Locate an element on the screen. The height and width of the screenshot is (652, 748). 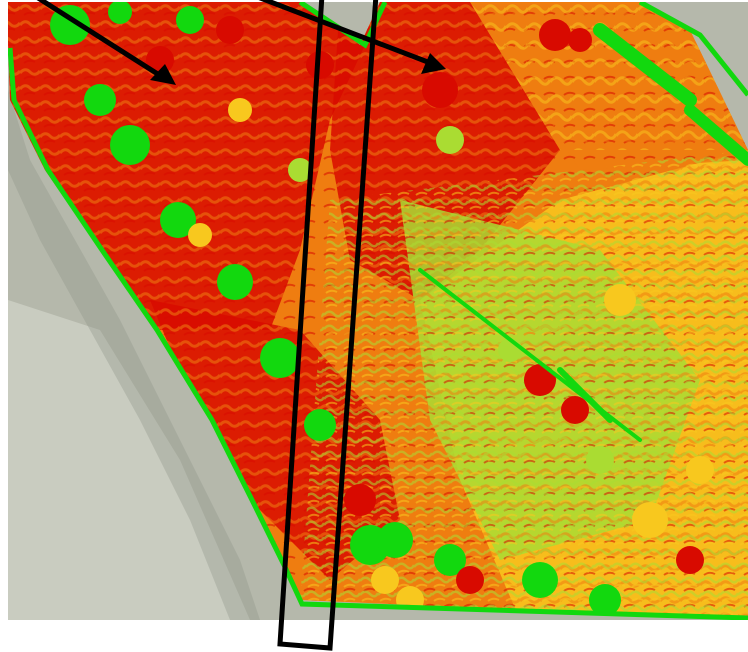
arrow-right is located at coordinates (352, 37).